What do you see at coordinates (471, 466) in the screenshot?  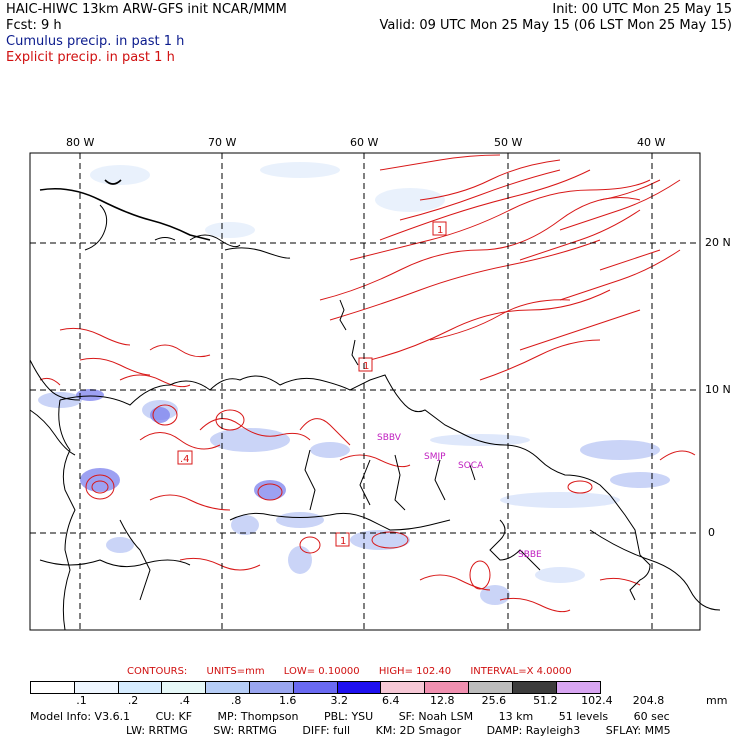 I see `station-soca: SOCA` at bounding box center [471, 466].